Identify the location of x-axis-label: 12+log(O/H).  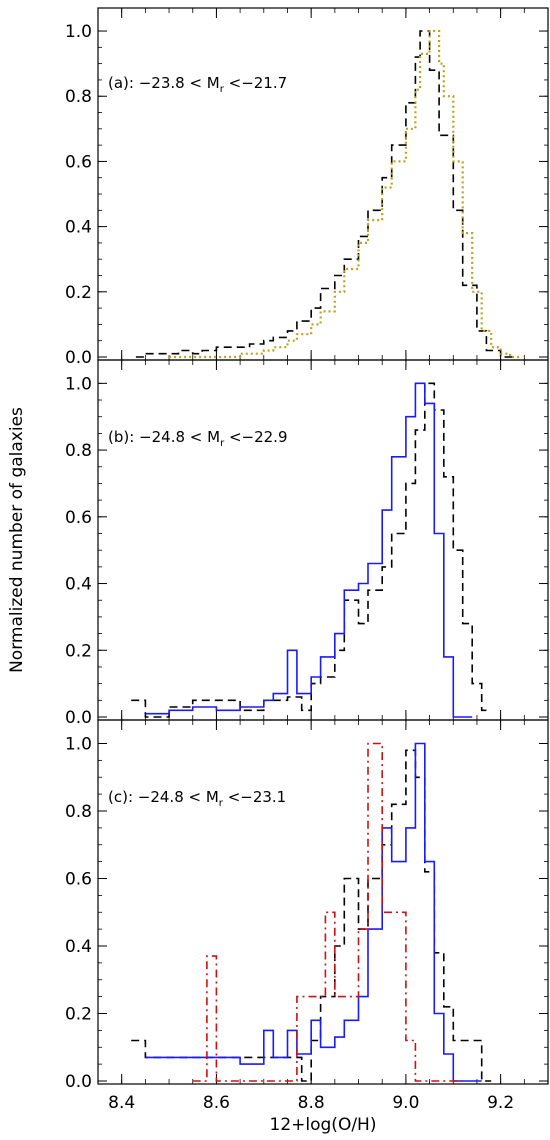
(323, 1125).